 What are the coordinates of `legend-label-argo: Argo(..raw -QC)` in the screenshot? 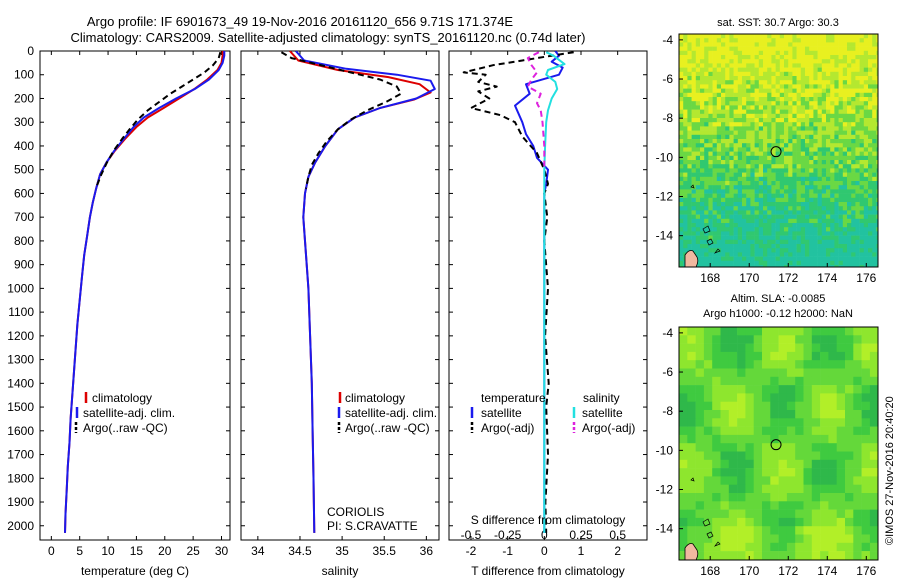 It's located at (125, 428).